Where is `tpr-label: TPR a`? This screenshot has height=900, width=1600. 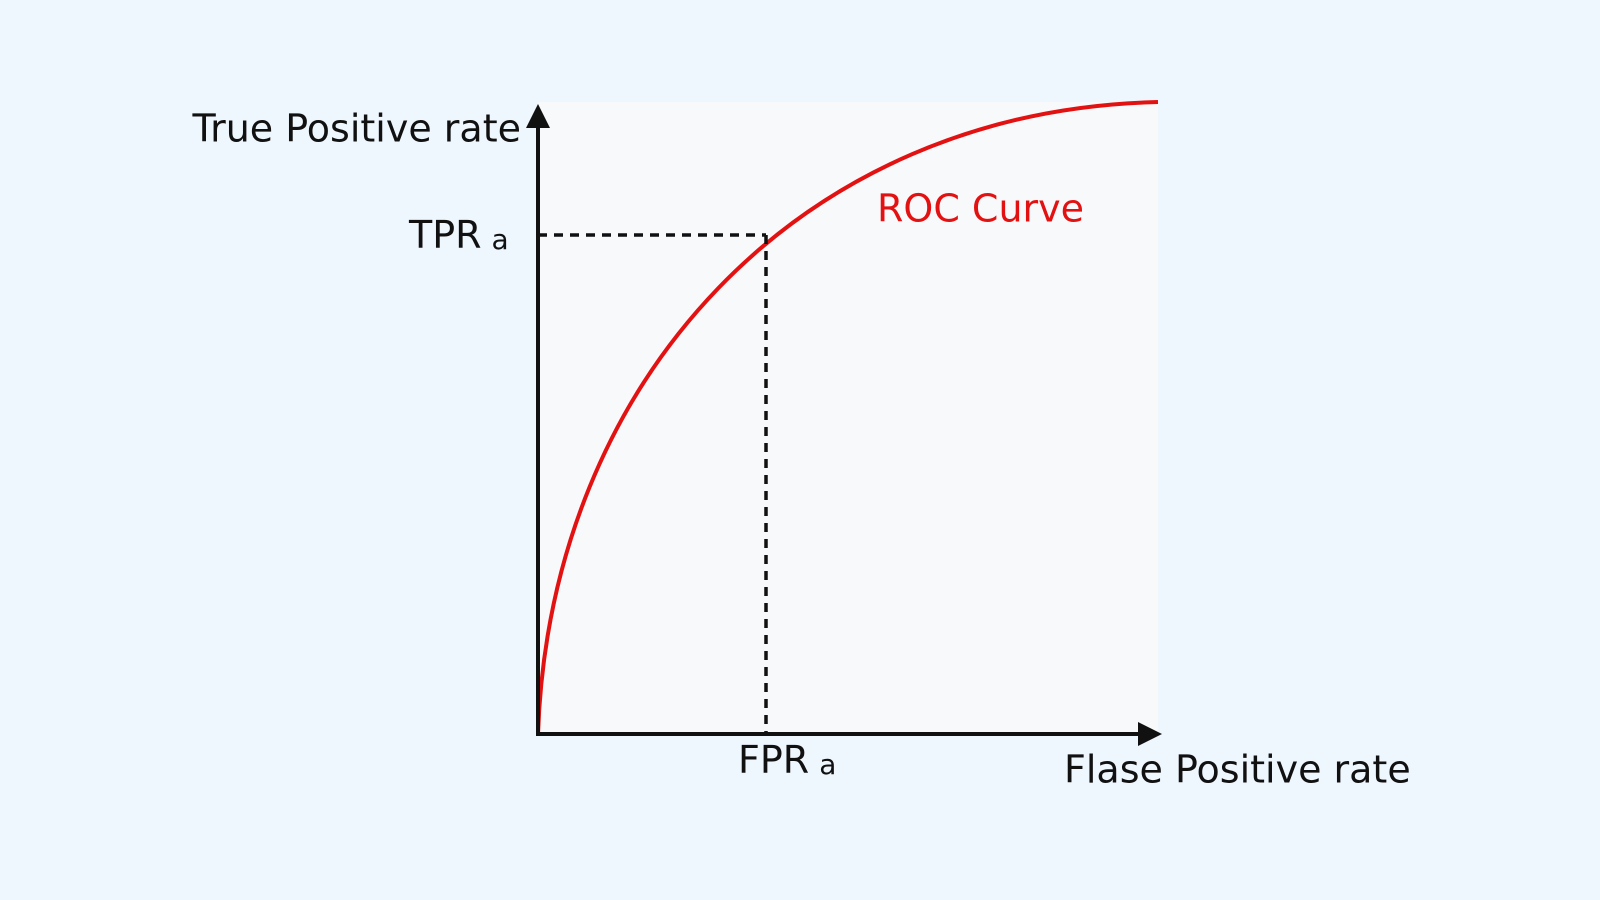
tpr-label: TPR a is located at coordinates (458, 235).